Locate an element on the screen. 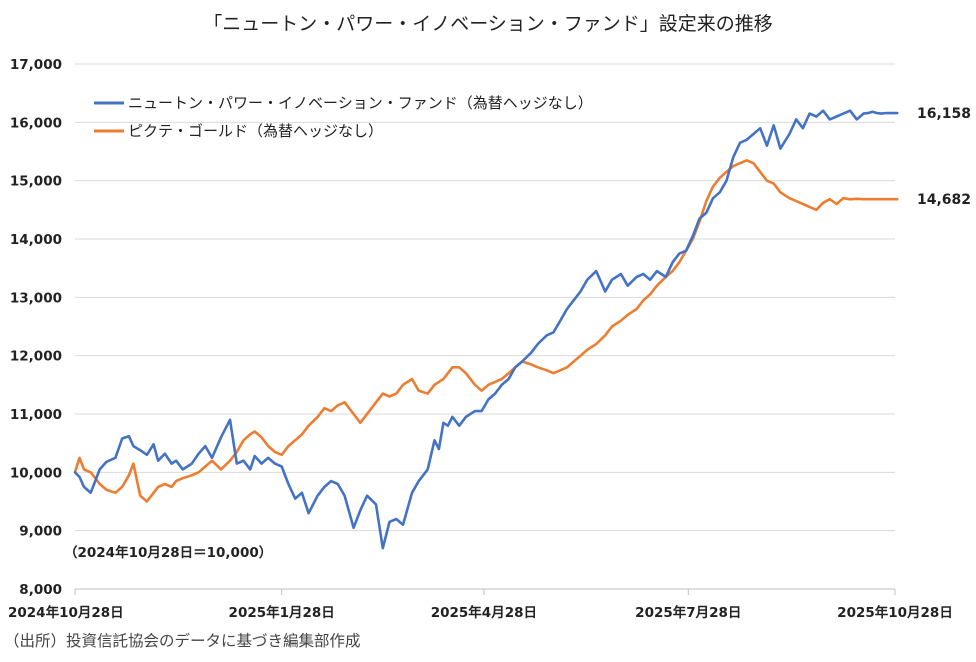  end-value-label: 14,682 is located at coordinates (944, 200).